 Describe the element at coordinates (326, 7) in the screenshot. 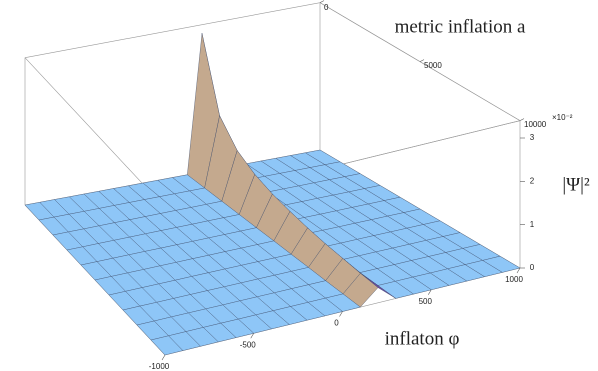

I see `y-tick-label: 0` at that location.